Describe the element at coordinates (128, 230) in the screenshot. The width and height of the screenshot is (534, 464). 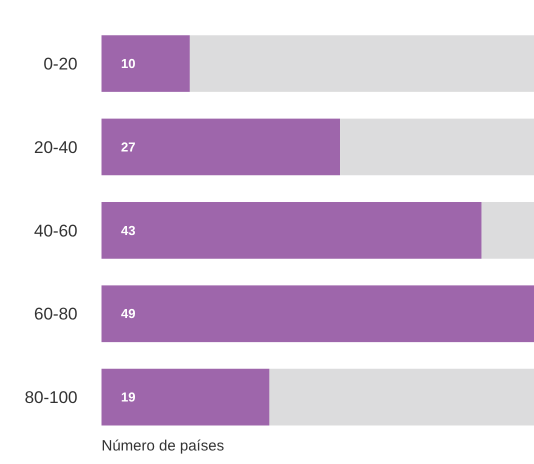
I see `data-label: 43` at that location.